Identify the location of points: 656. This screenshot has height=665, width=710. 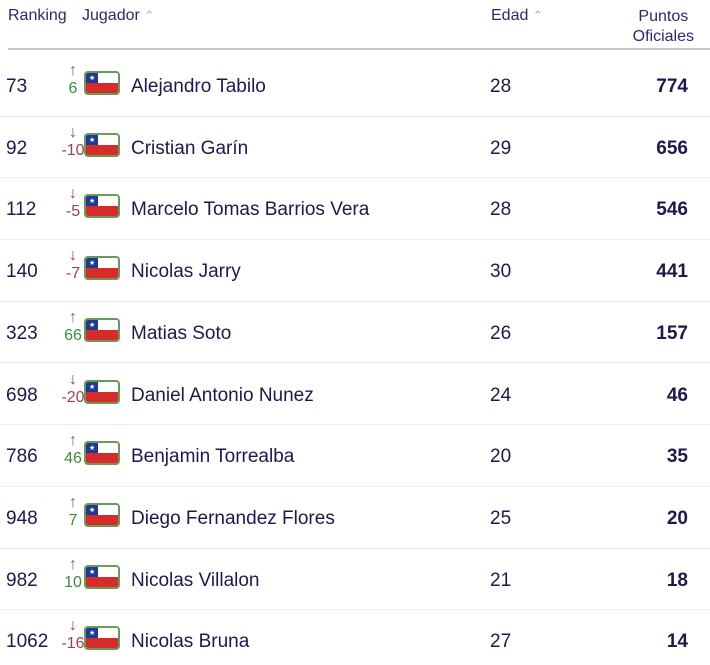
(672, 148).